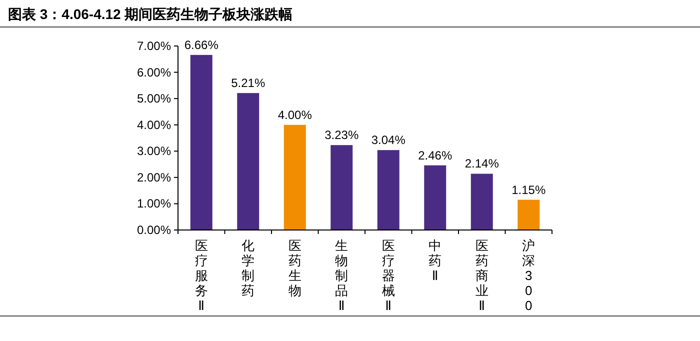  I want to click on y-tick-label: 3.00%, so click(154, 151).